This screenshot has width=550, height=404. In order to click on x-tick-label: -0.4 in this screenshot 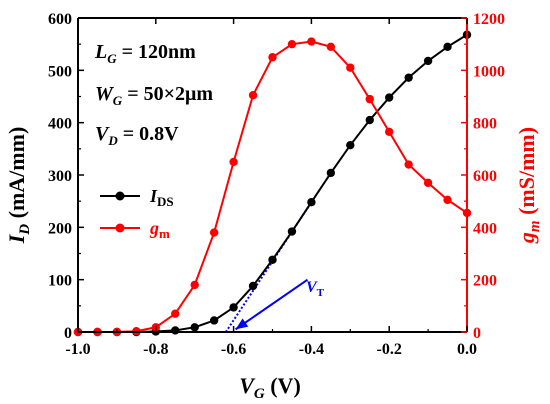, I will do `click(311, 349)`.